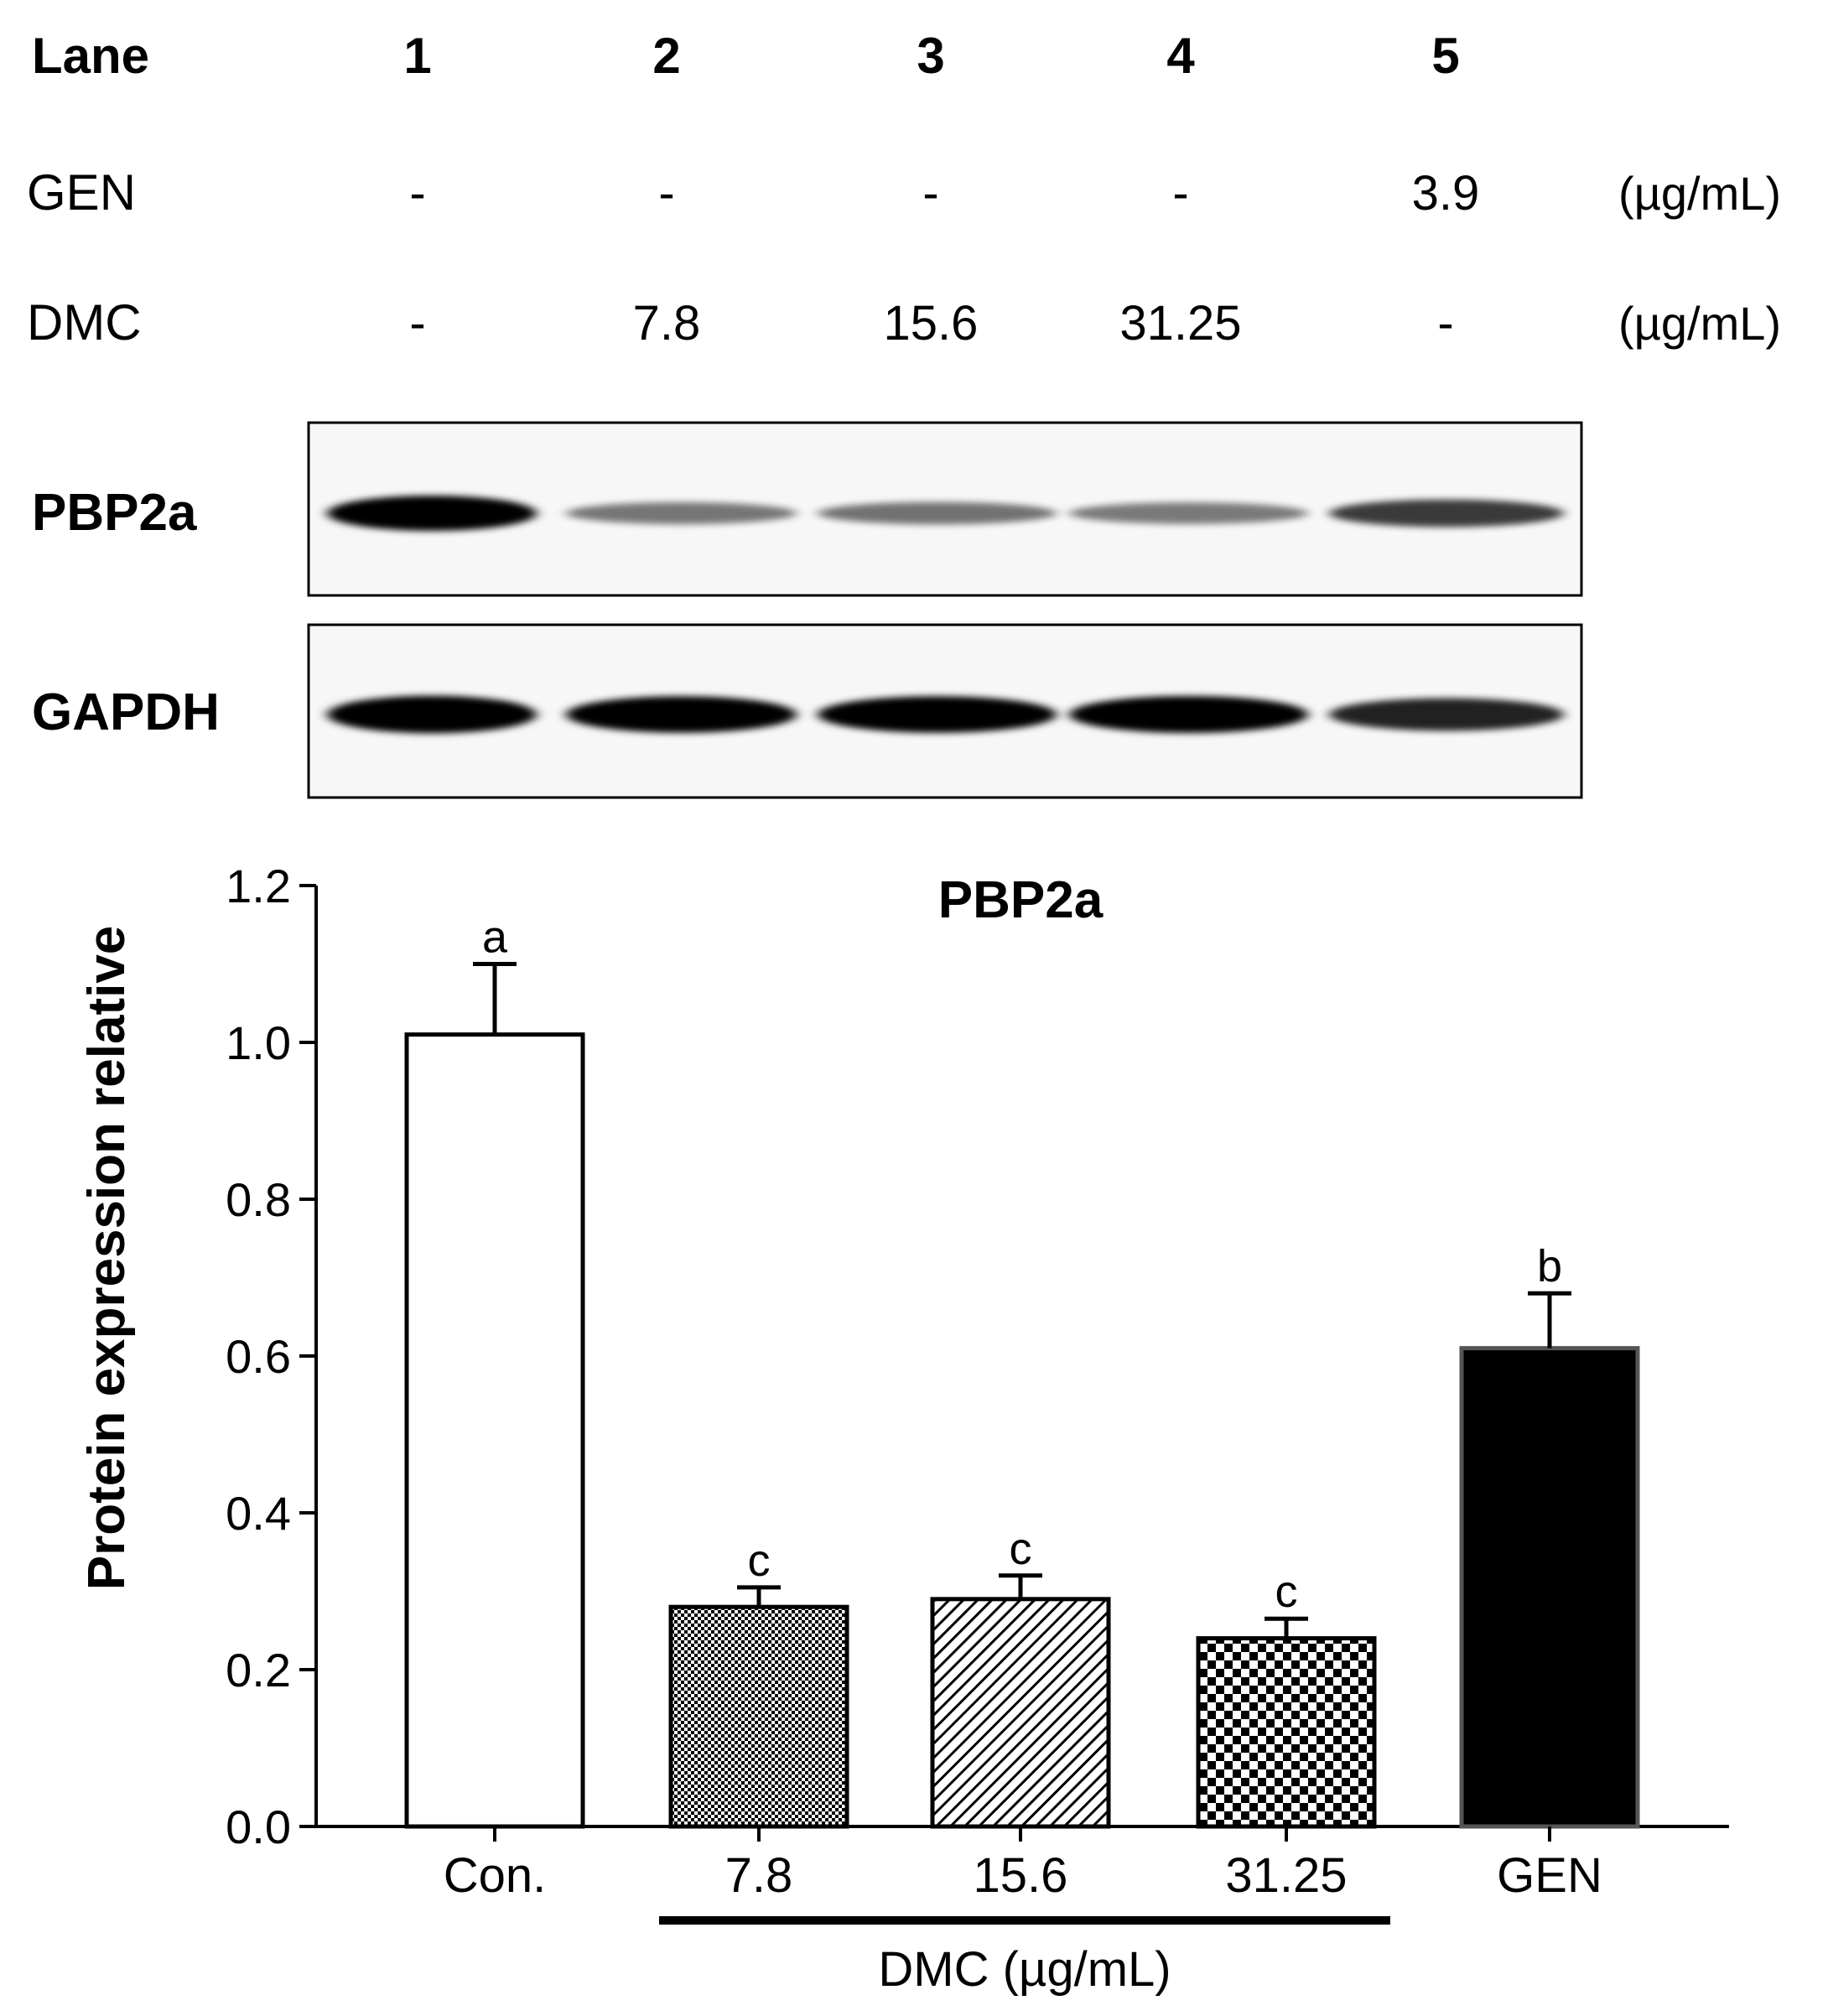 Image resolution: width=1828 pixels, height=2016 pixels. Describe the element at coordinates (1549, 1876) in the screenshot. I see `x-tick-label: GEN` at that location.